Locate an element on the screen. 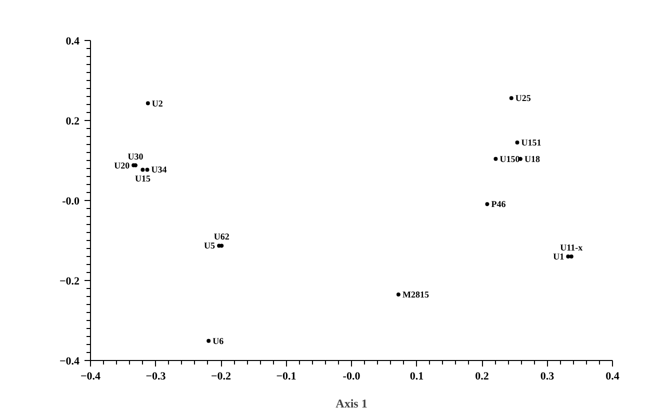 The height and width of the screenshot is (413, 664). y-tick-label: 0.2 is located at coordinates (73, 122).